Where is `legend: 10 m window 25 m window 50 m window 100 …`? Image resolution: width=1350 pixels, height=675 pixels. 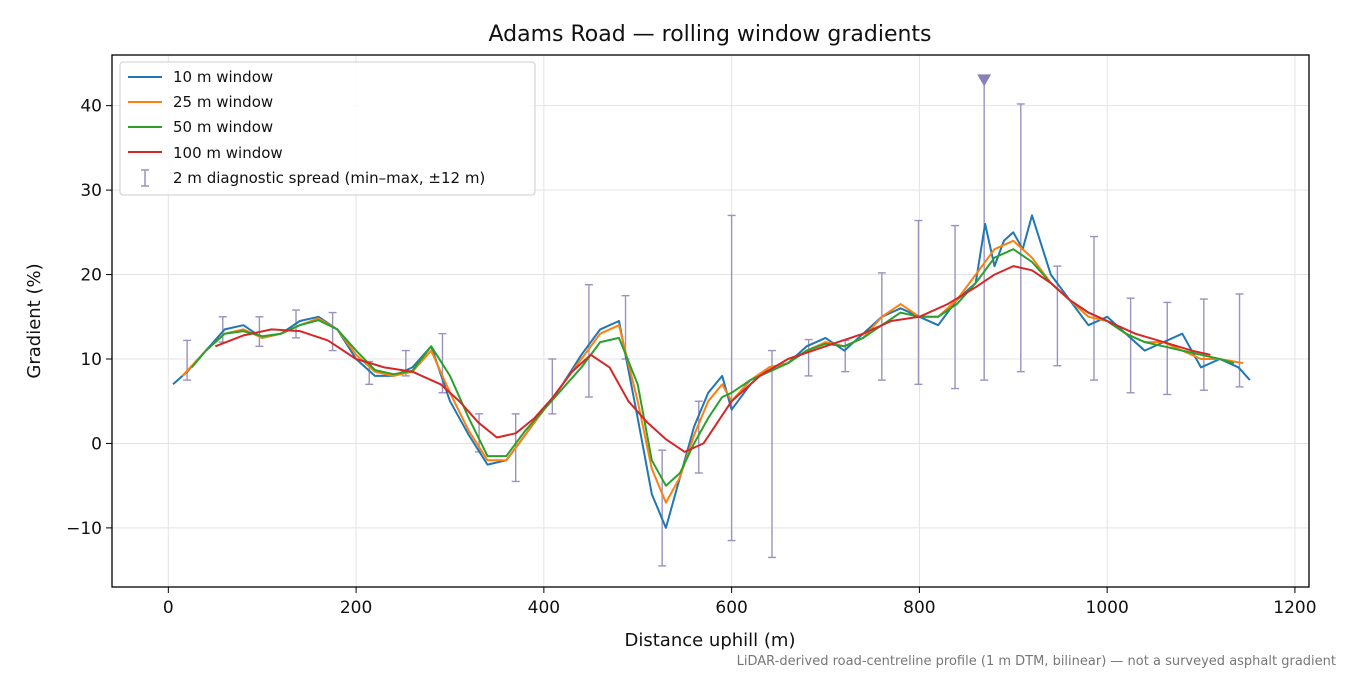 legend: 10 m window 25 m window 50 m window 100 … is located at coordinates (327, 128).